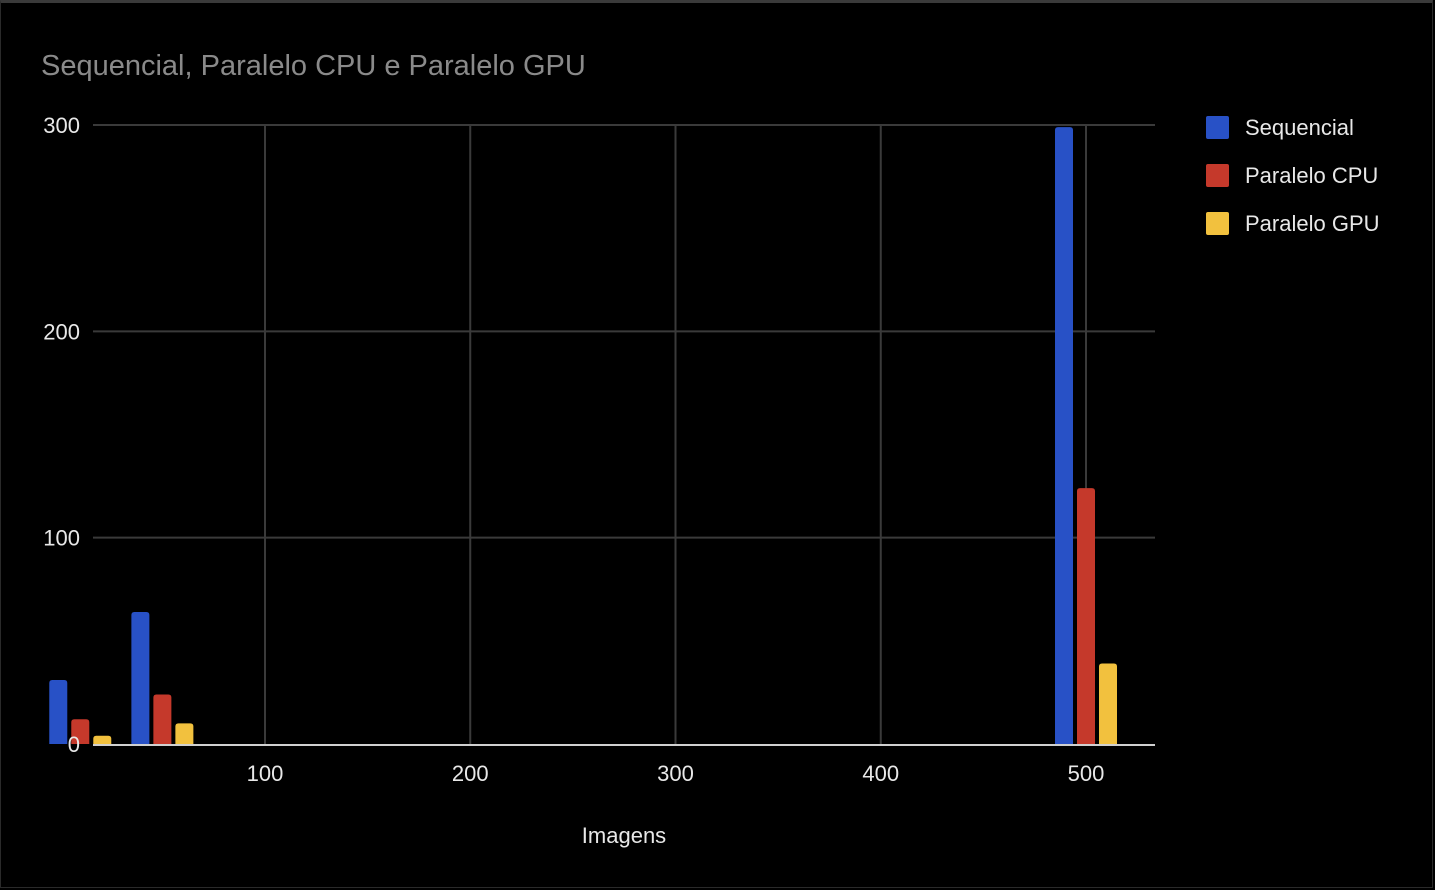 This screenshot has height=890, width=1435. What do you see at coordinates (61, 538) in the screenshot?
I see `y-tick-label: 100` at bounding box center [61, 538].